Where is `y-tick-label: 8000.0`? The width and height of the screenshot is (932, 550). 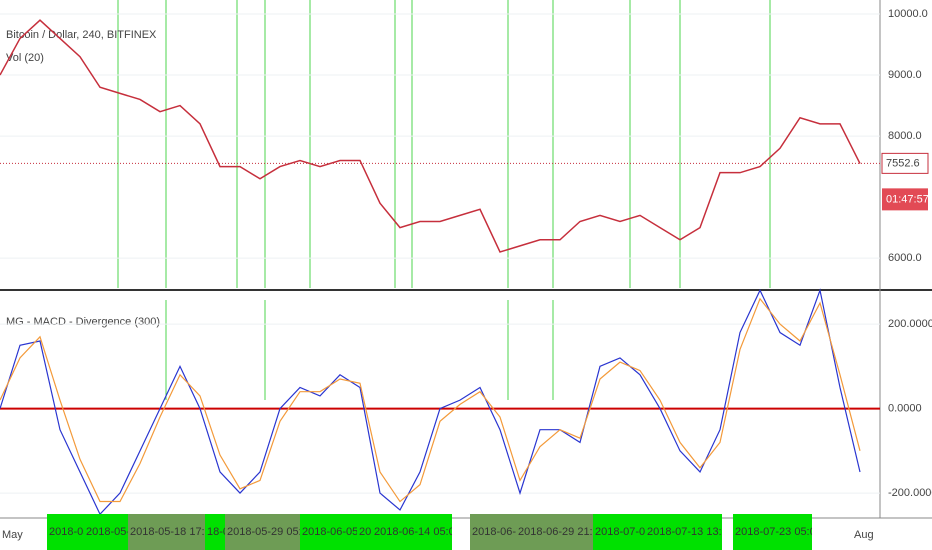 y-tick-label: 8000.0 is located at coordinates (905, 136).